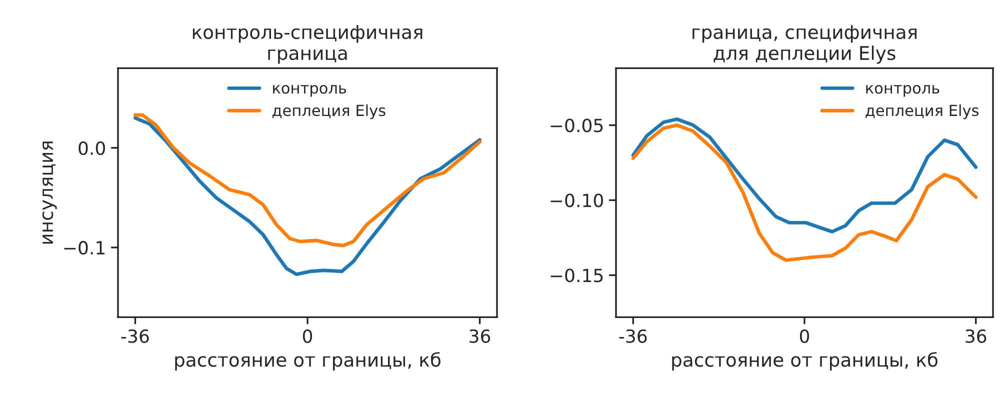 This screenshot has height=401, width=1000. What do you see at coordinates (49, 193) in the screenshot?
I see `y-axis-title: инсуляция` at bounding box center [49, 193].